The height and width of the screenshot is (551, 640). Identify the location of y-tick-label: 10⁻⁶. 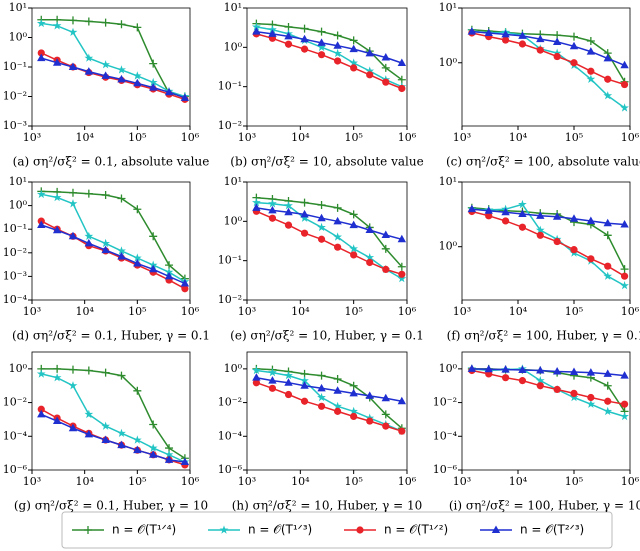
(15, 469).